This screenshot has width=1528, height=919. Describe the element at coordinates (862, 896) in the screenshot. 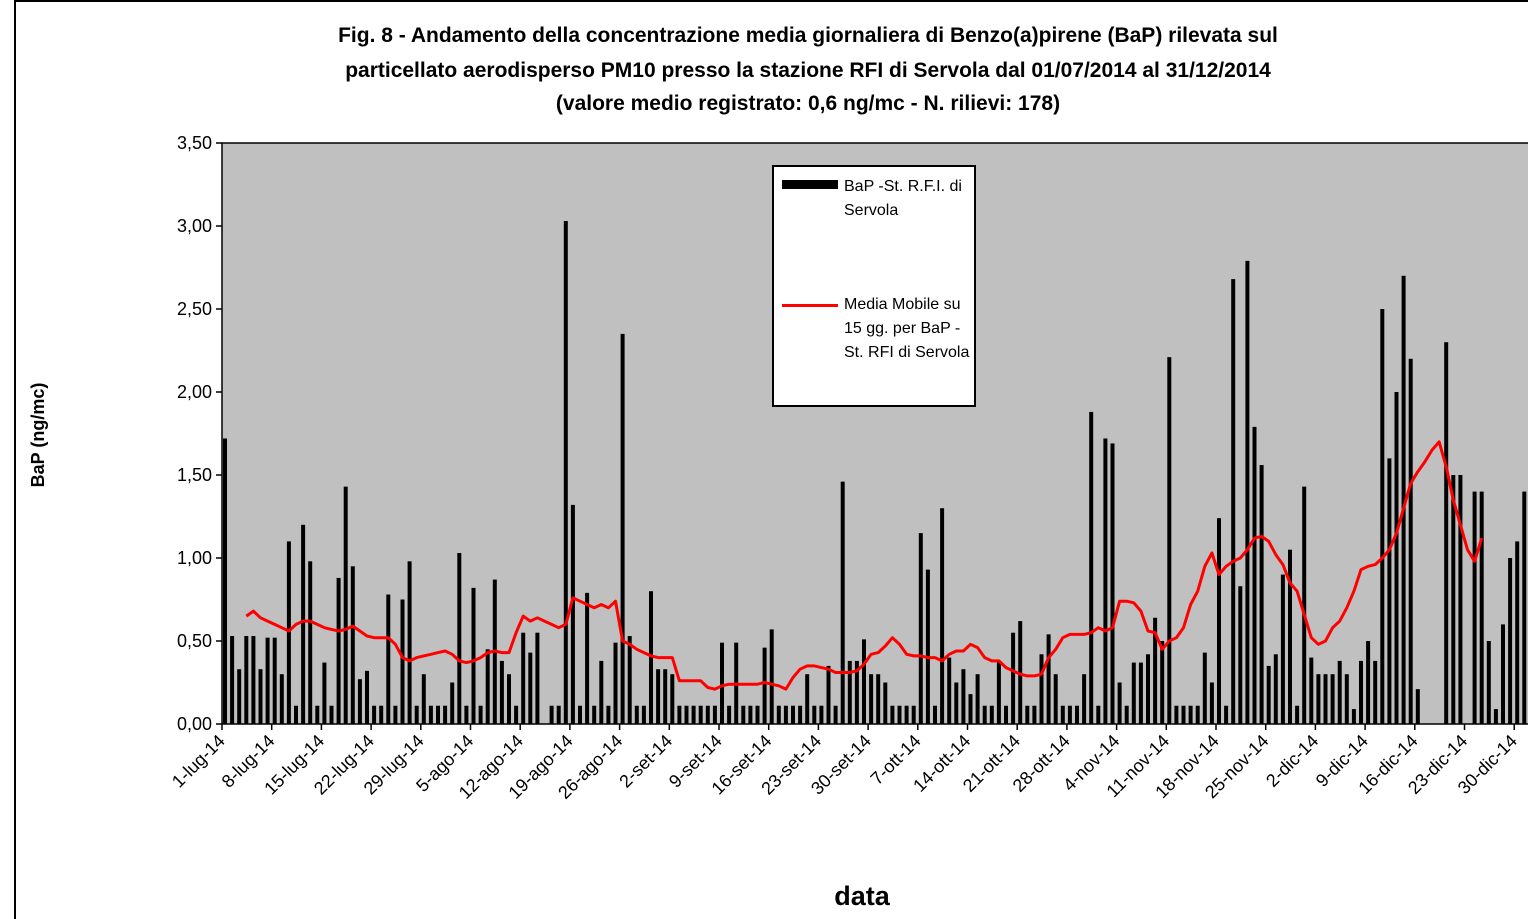

I see `x-axis-label: data` at that location.